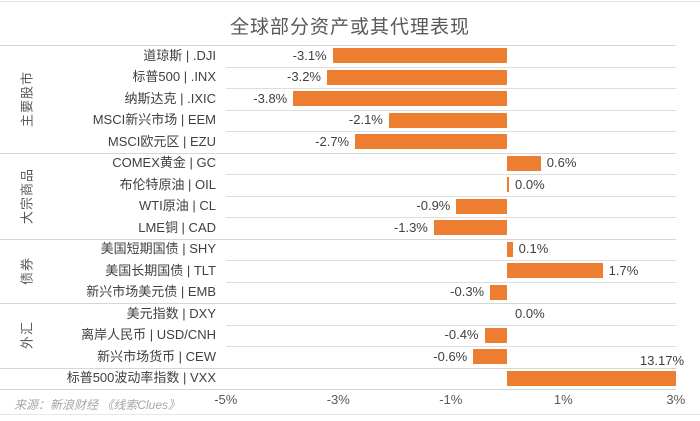 The width and height of the screenshot is (700, 421). What do you see at coordinates (676, 399) in the screenshot?
I see `x-tick-label: 3%` at bounding box center [676, 399].